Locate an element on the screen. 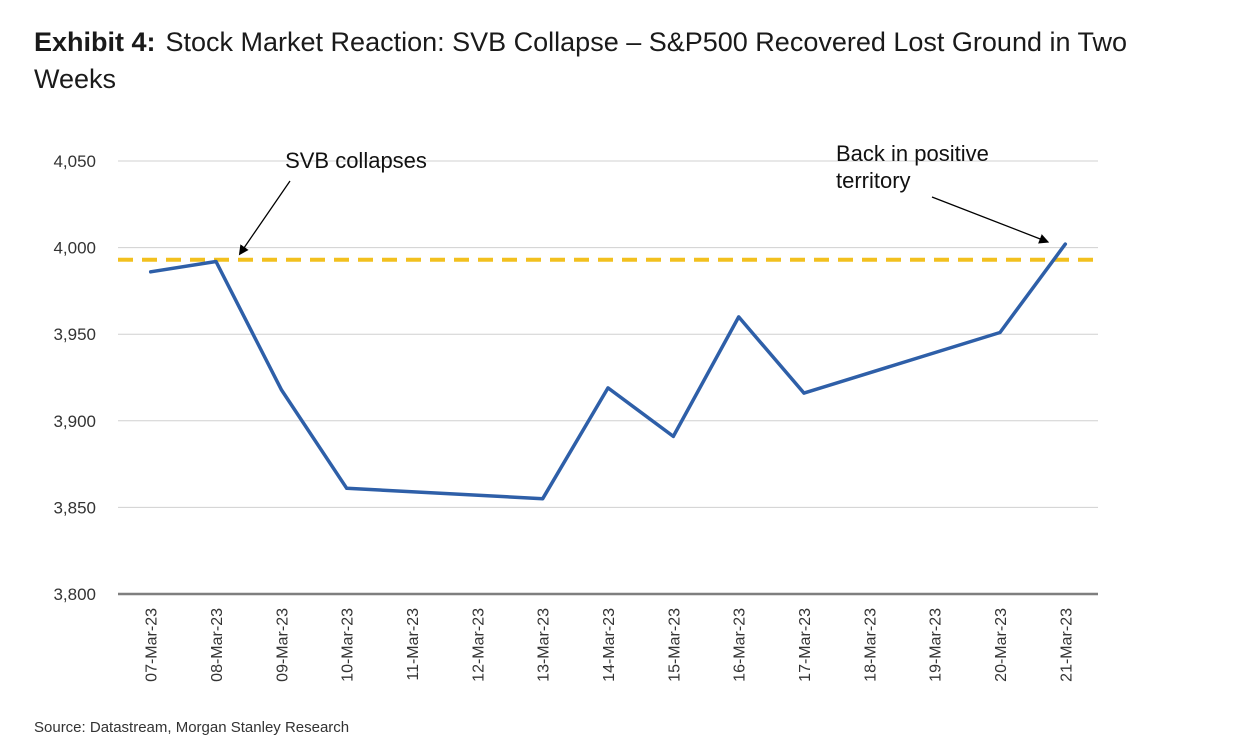 The height and width of the screenshot is (751, 1237). x-tick-label: 17-Mar-23 is located at coordinates (805, 645).